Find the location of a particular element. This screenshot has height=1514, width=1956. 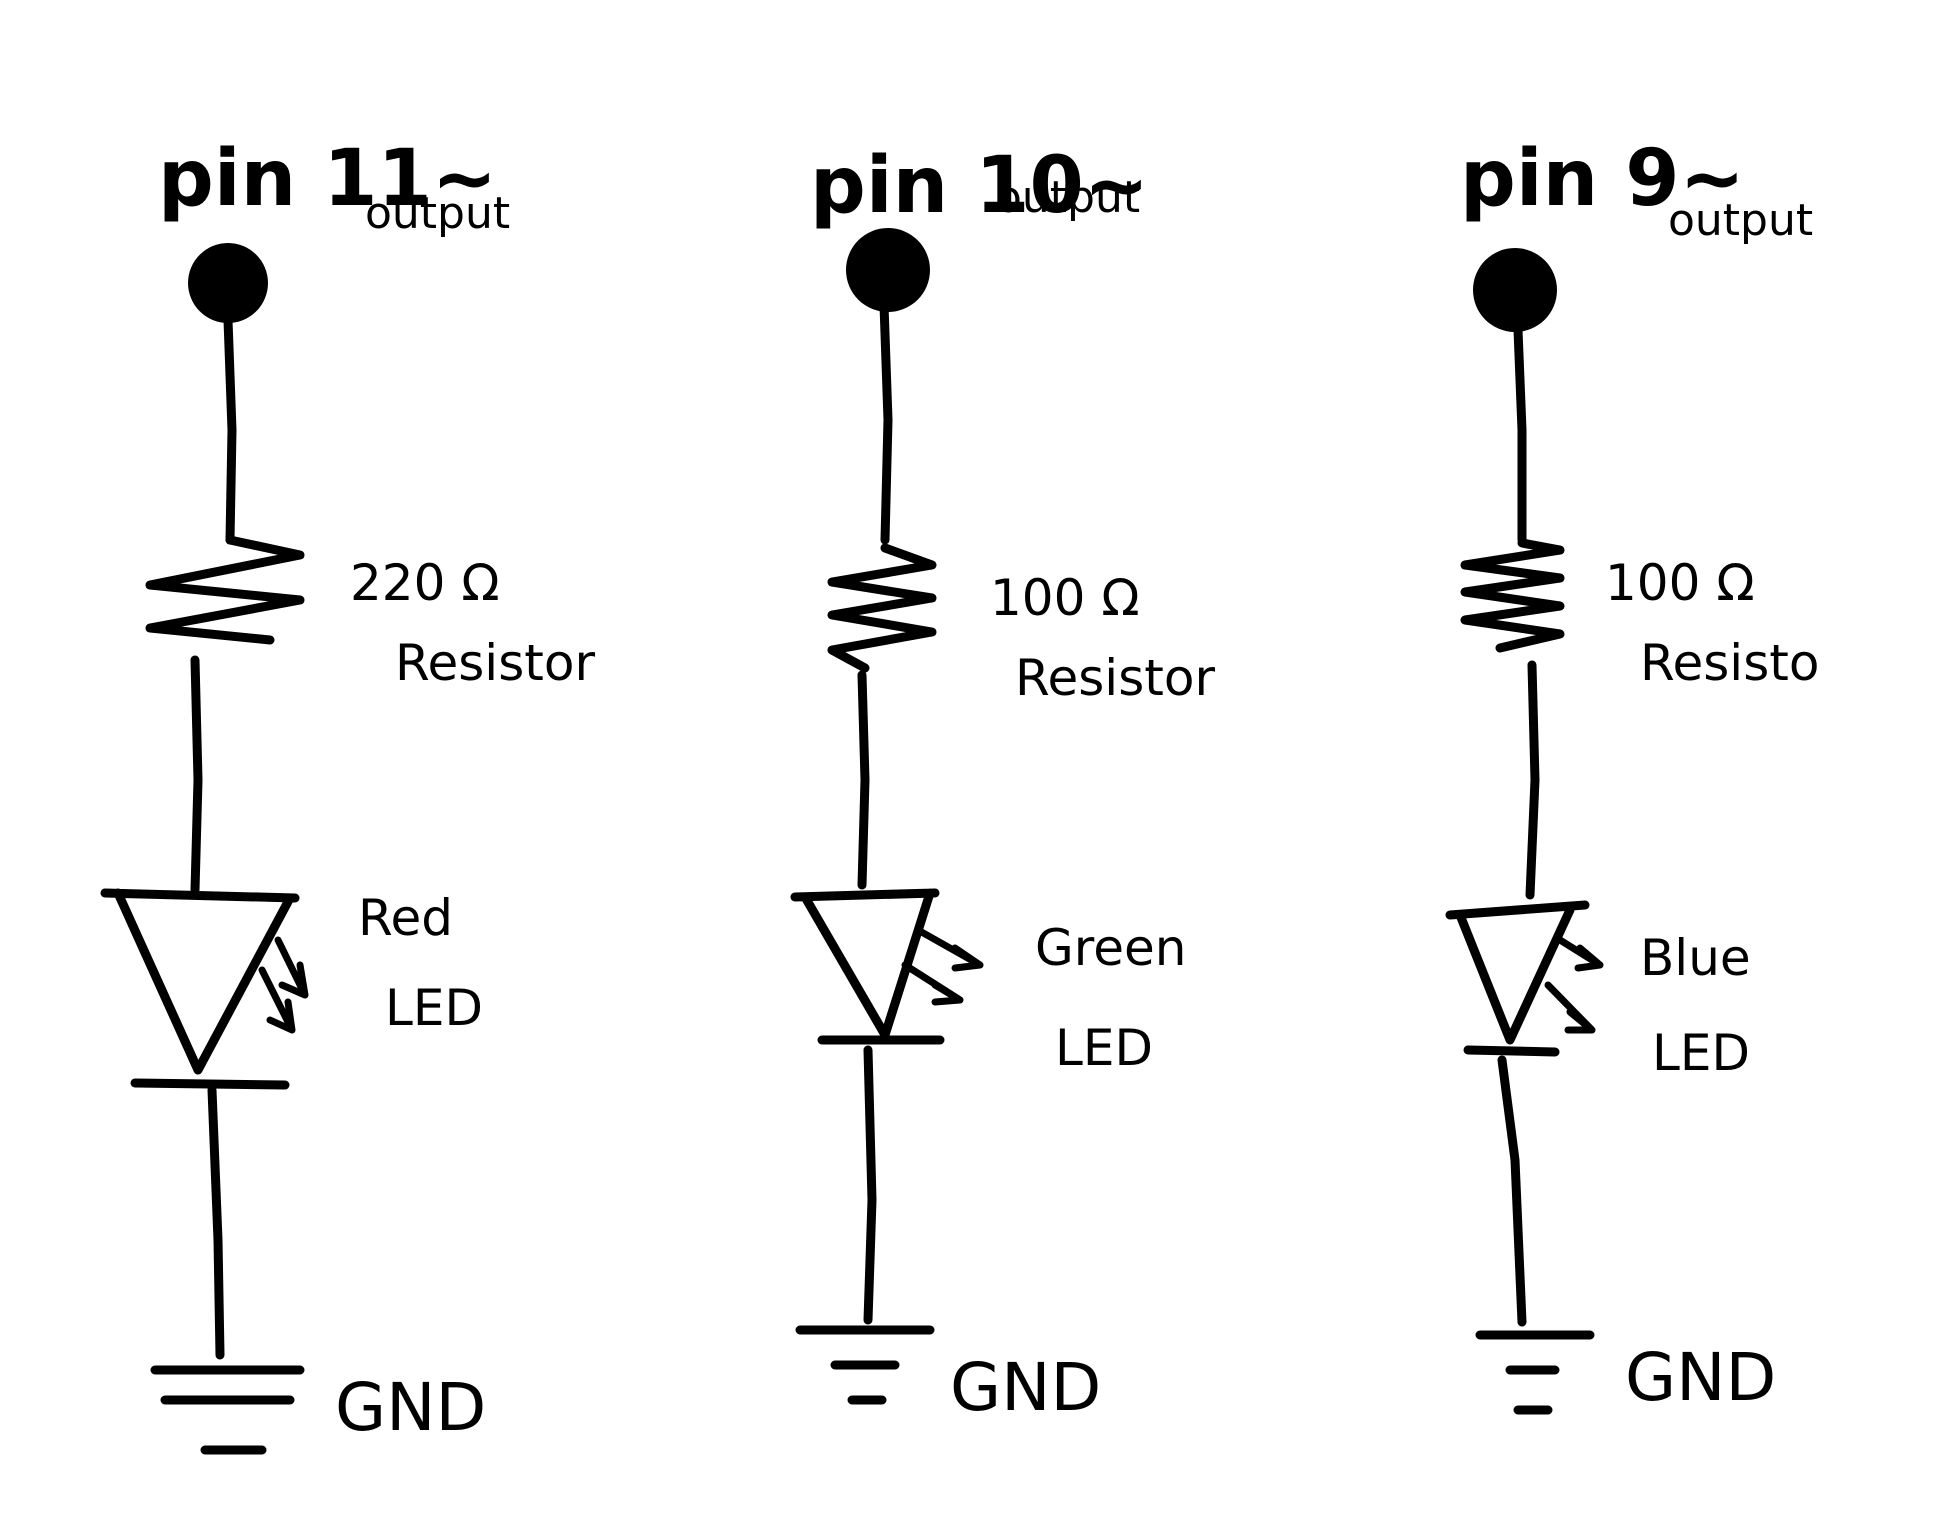

resistor-label: Resisto is located at coordinates (1729, 663).